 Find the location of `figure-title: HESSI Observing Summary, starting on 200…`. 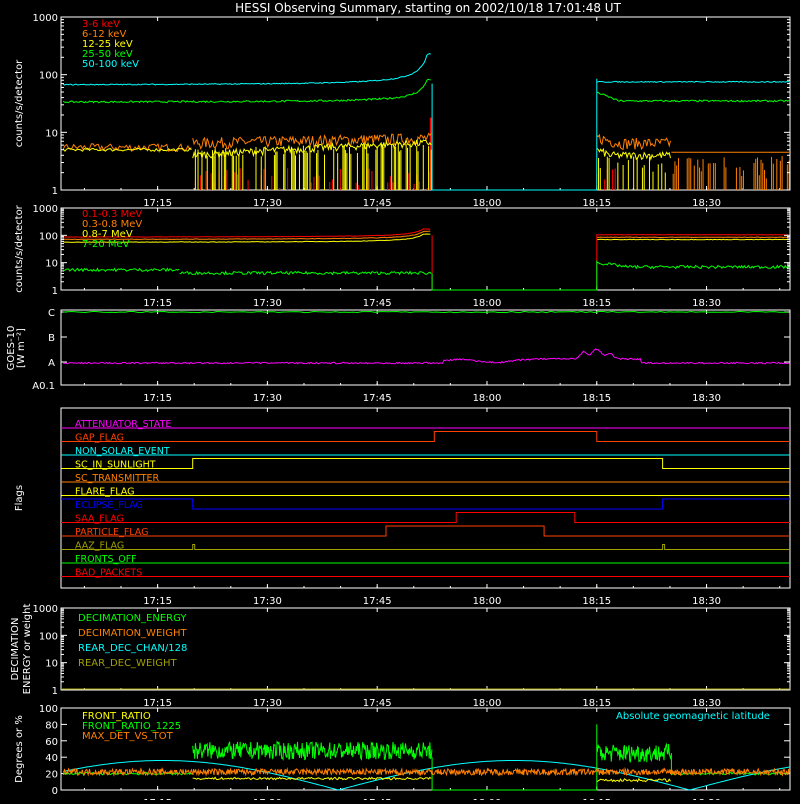

figure-title: HESSI Observing Summary, starting on 200… is located at coordinates (428, 8).